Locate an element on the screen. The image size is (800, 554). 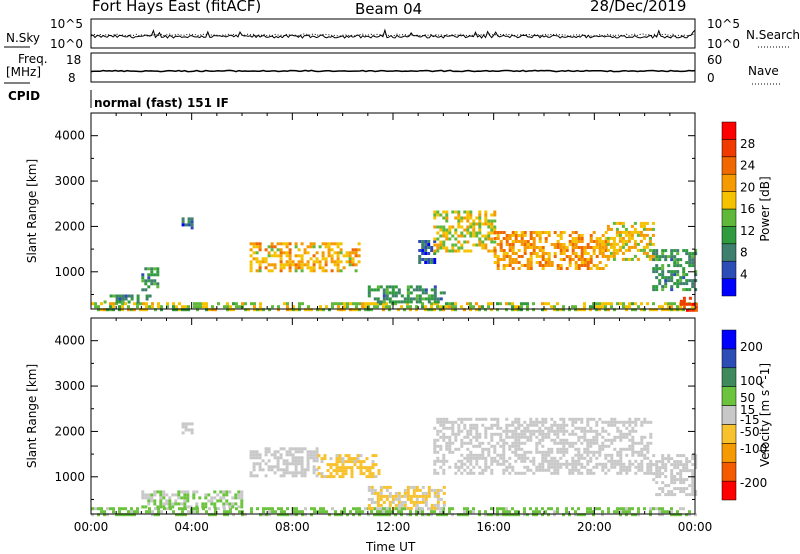
velocity-ytick-label: 4000 is located at coordinates (69, 341).